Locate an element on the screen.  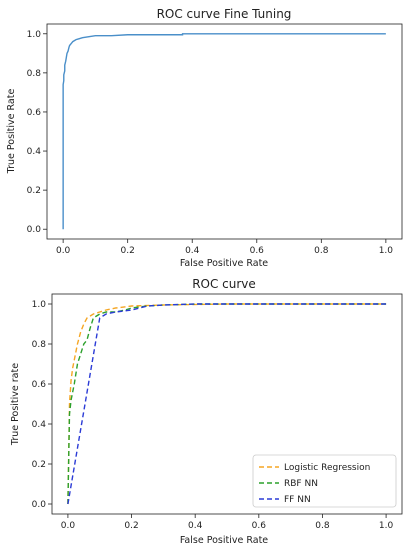
legend-items: Logistic Regression RBF NN FF NN is located at coordinates (314, 484).